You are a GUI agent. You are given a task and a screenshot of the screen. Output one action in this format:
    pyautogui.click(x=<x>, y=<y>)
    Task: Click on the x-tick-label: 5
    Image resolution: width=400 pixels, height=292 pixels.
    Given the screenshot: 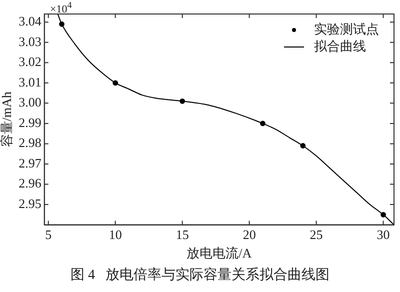 What is the action you would take?
    pyautogui.click(x=48, y=234)
    